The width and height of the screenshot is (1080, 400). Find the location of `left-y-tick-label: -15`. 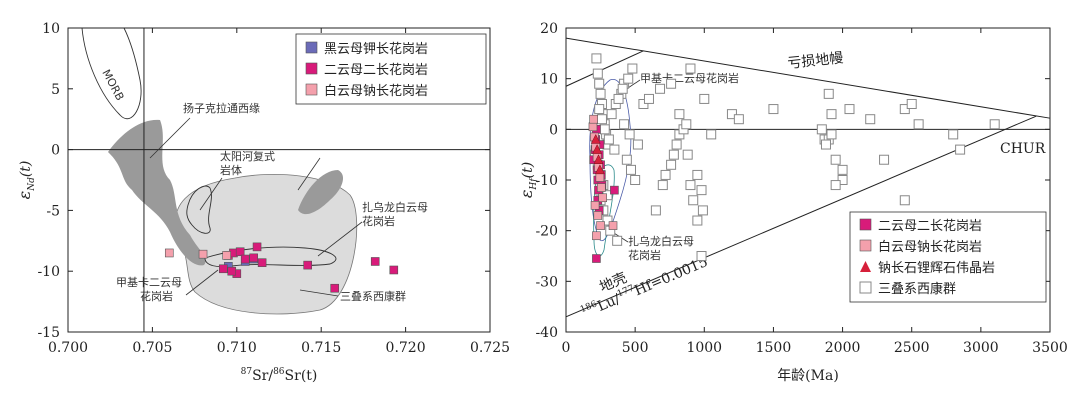

left-y-tick-label: -15 is located at coordinates (48, 333).